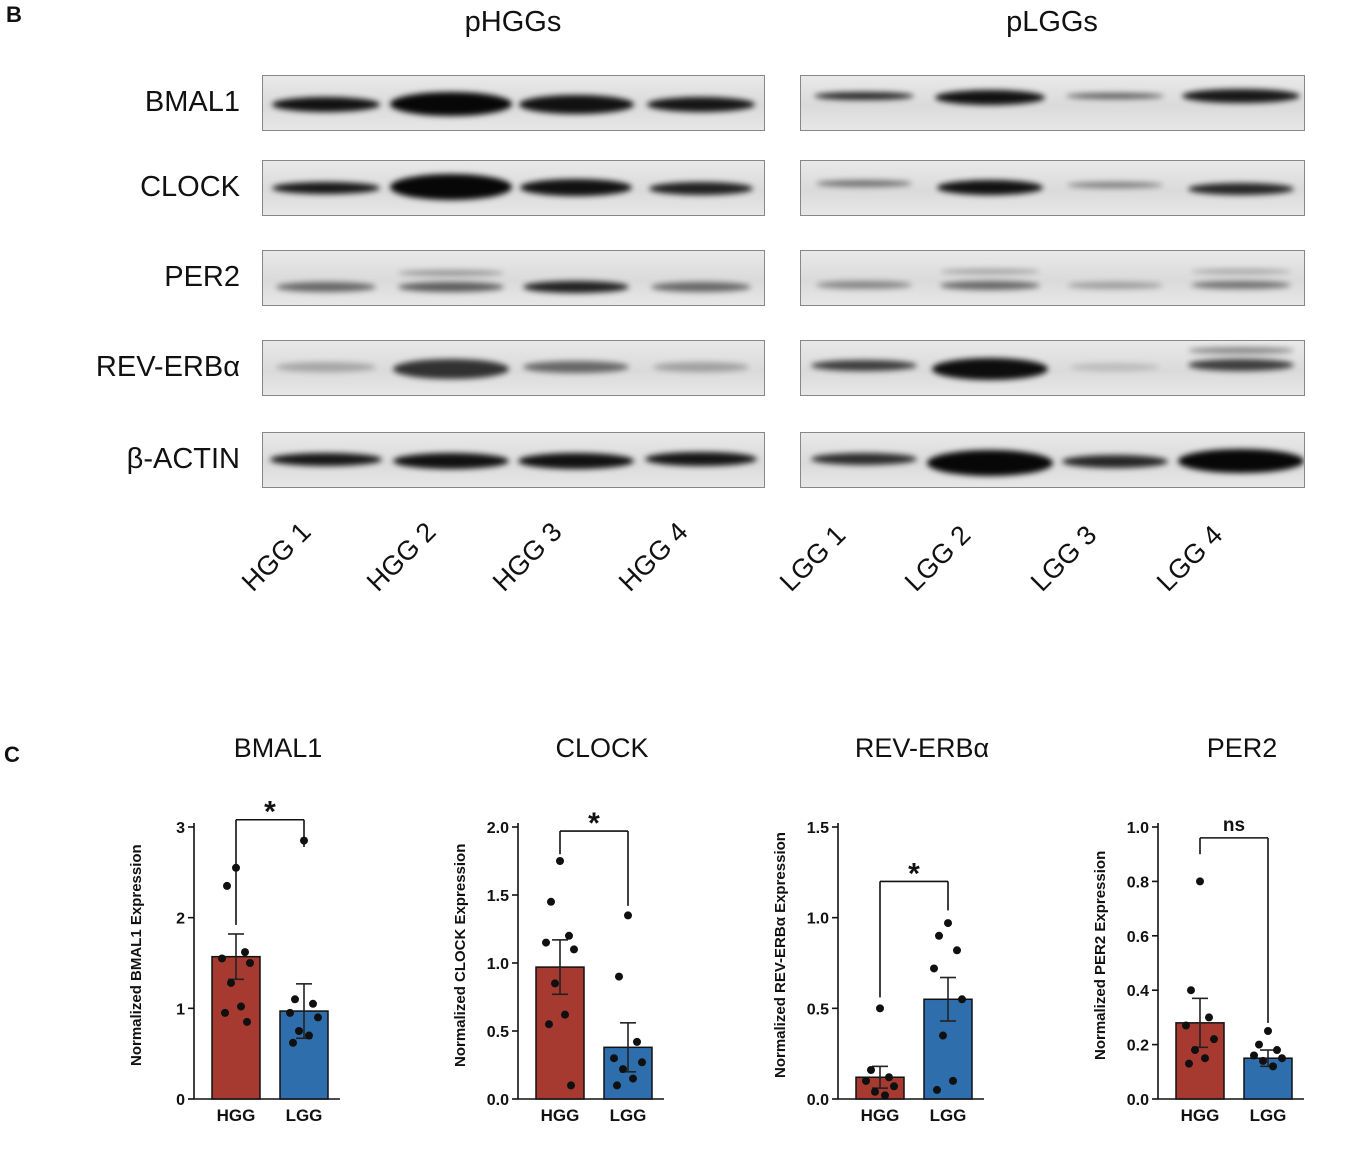  I want to click on plggs-header: pLGGs, so click(1052, 22).